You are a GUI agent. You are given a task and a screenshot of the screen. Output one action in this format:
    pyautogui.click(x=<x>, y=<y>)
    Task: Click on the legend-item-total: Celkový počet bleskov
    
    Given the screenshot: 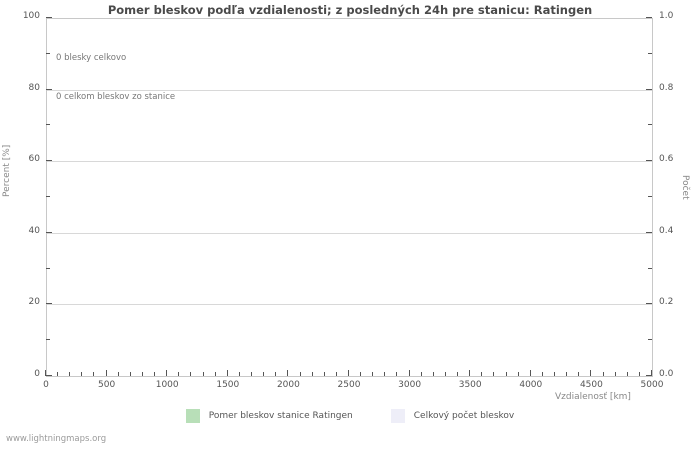 What is the action you would take?
    pyautogui.click(x=452, y=416)
    